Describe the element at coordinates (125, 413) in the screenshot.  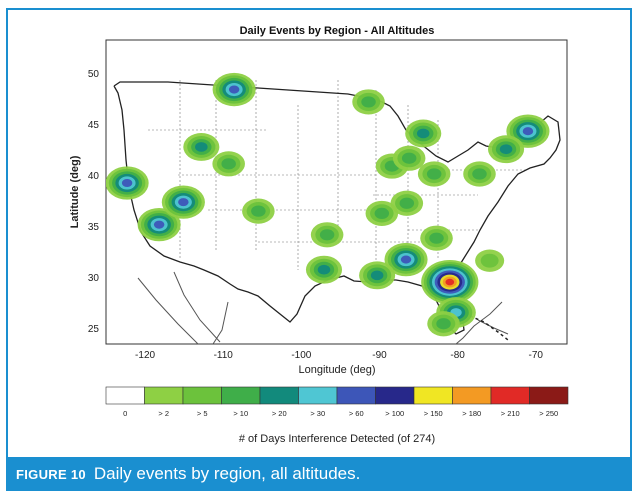
I see `colorbar-tick-label: 0` at that location.